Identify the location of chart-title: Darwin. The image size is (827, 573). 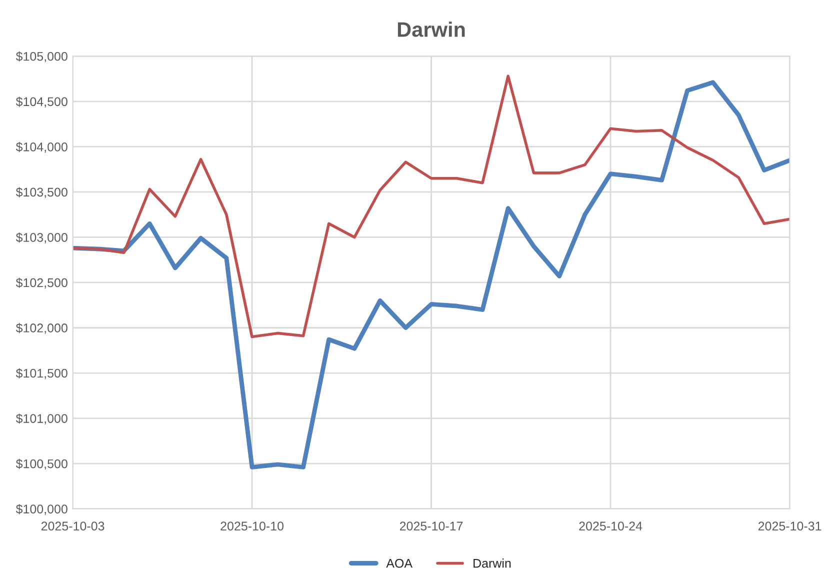
(431, 29).